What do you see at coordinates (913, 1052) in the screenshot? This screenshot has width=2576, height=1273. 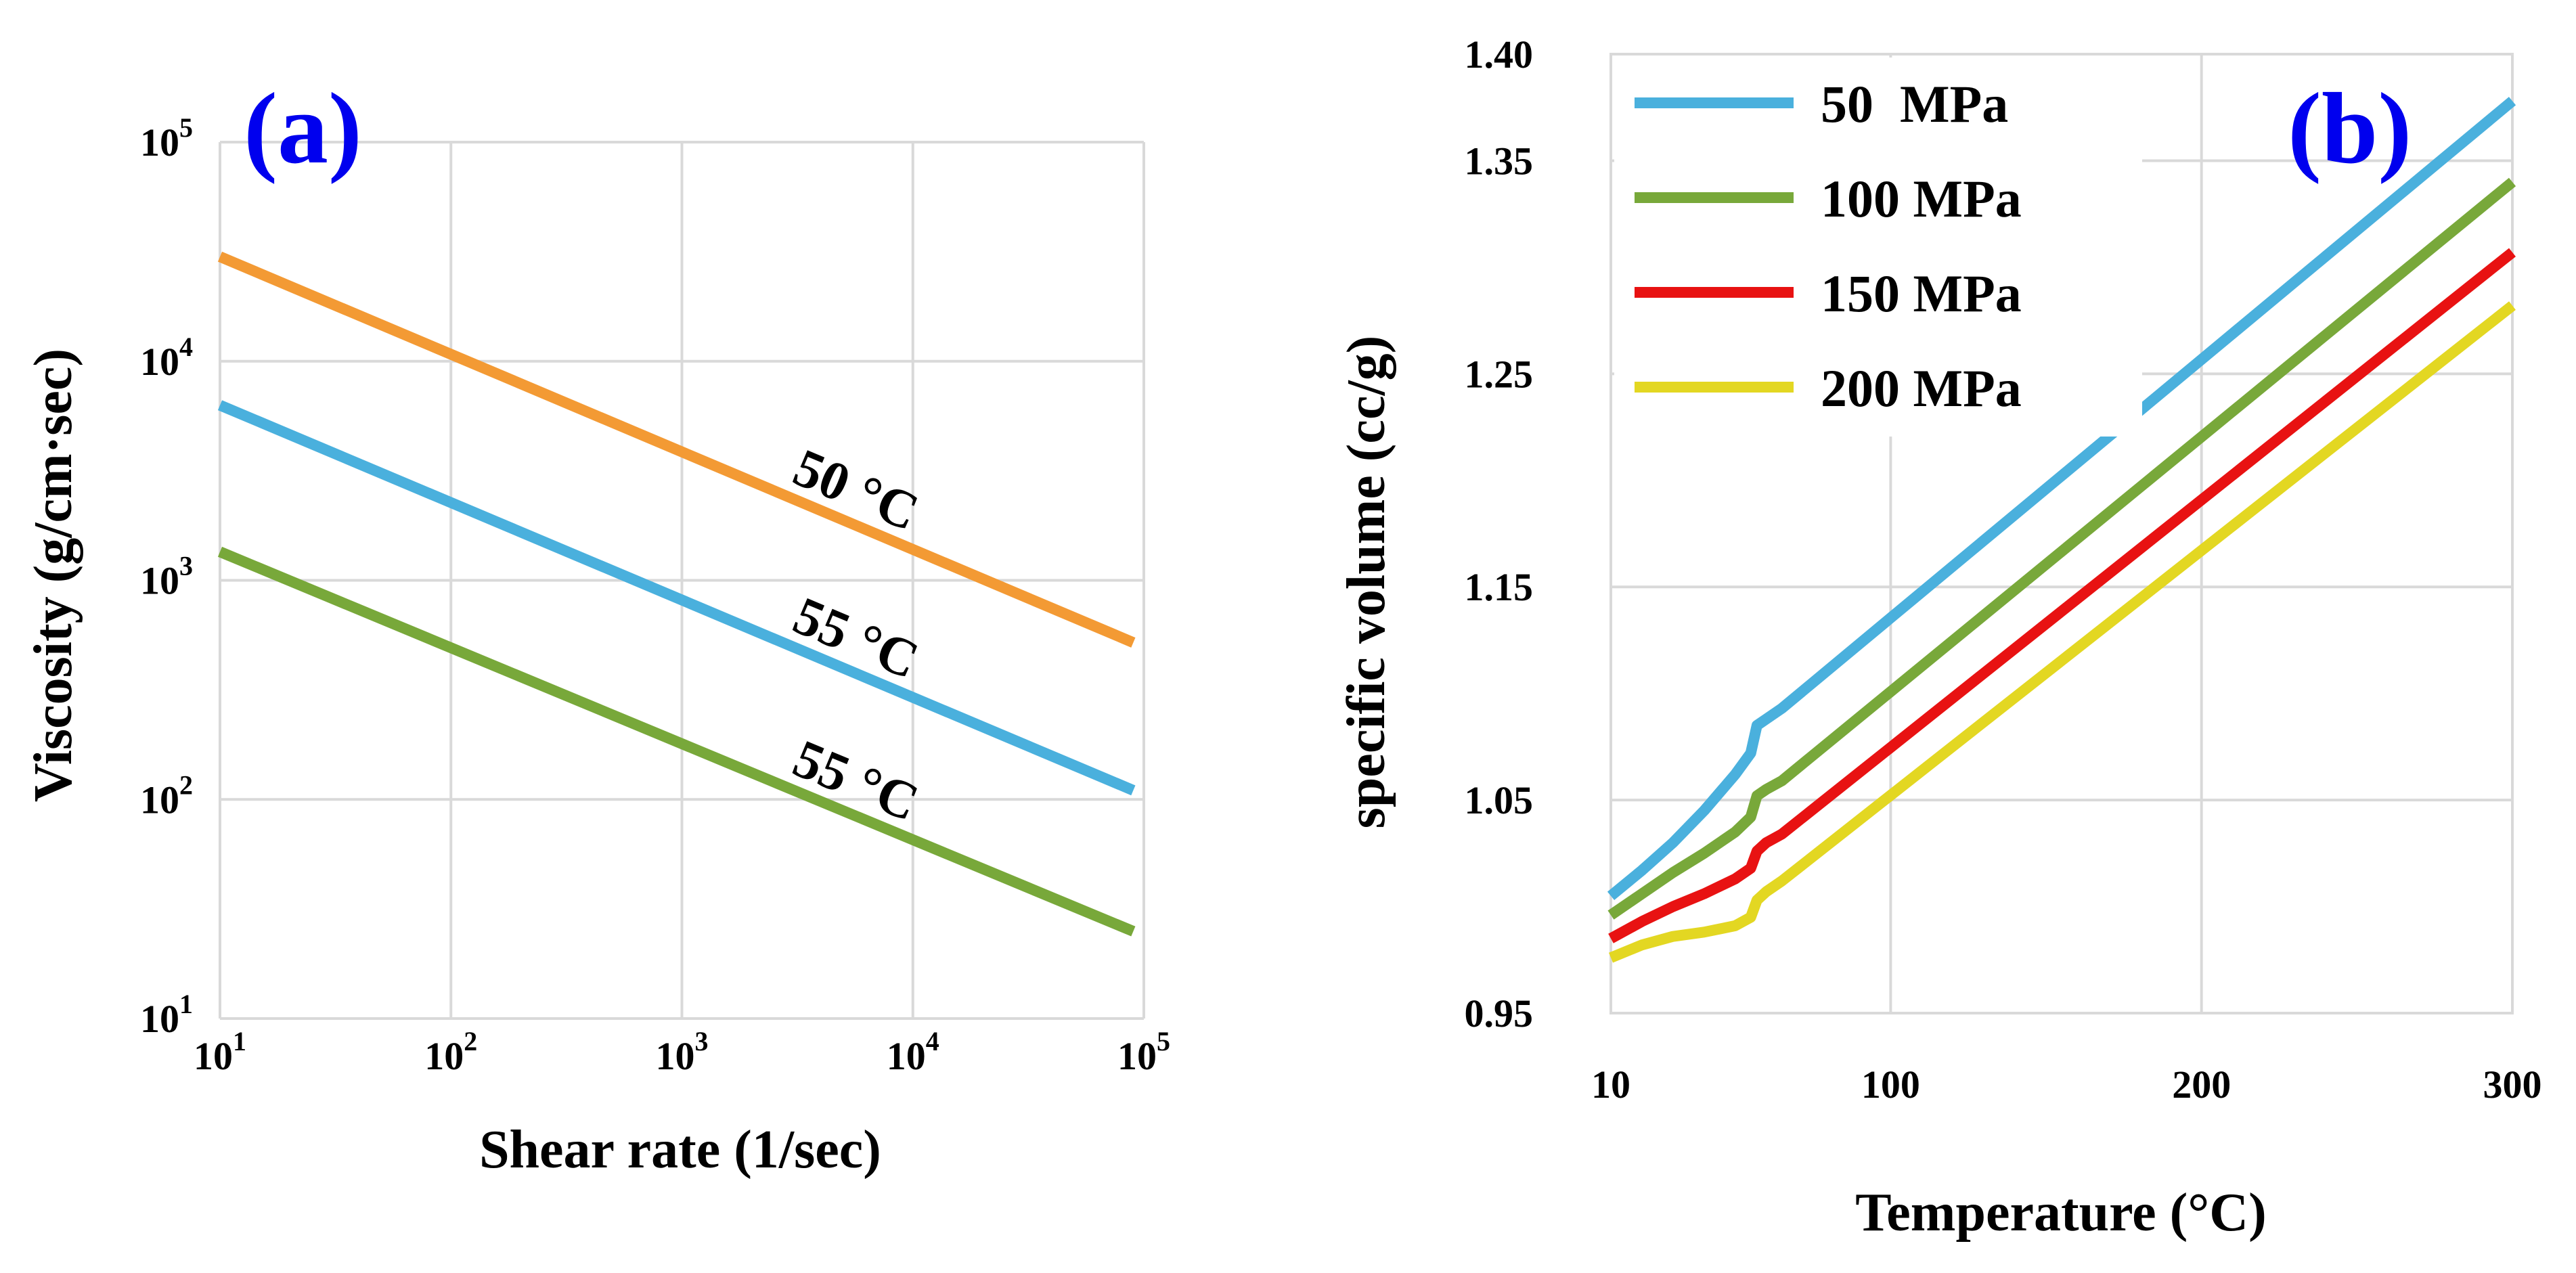 I see `panel-a-x-tick-label: 10⁴` at bounding box center [913, 1052].